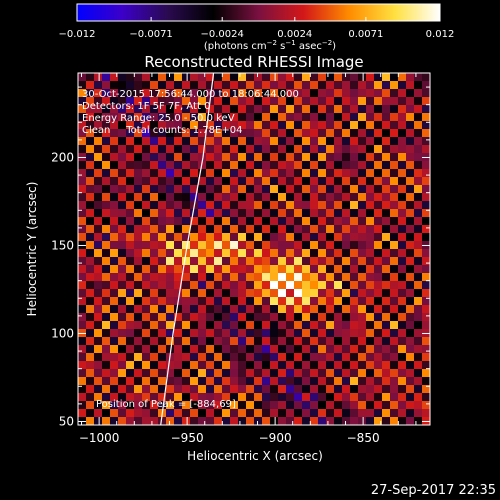  What do you see at coordinates (235, 46) in the screenshot?
I see `colorbar-units-prefix: (photons cm` at bounding box center [235, 46].